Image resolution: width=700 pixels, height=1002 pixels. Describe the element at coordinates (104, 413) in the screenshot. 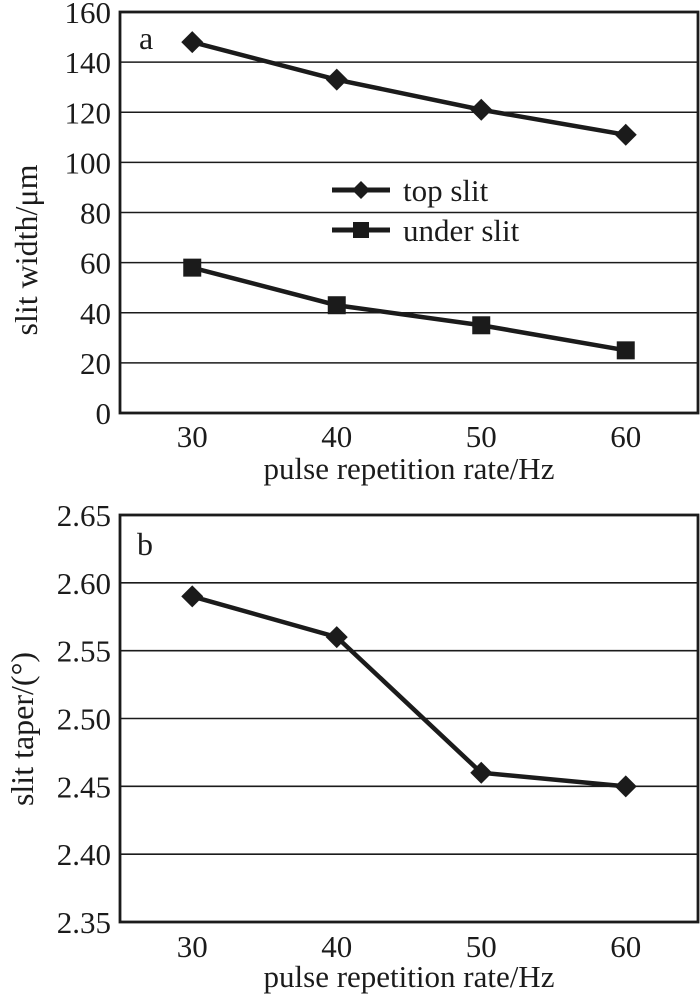

I see `y-tick-label: 0` at that location.